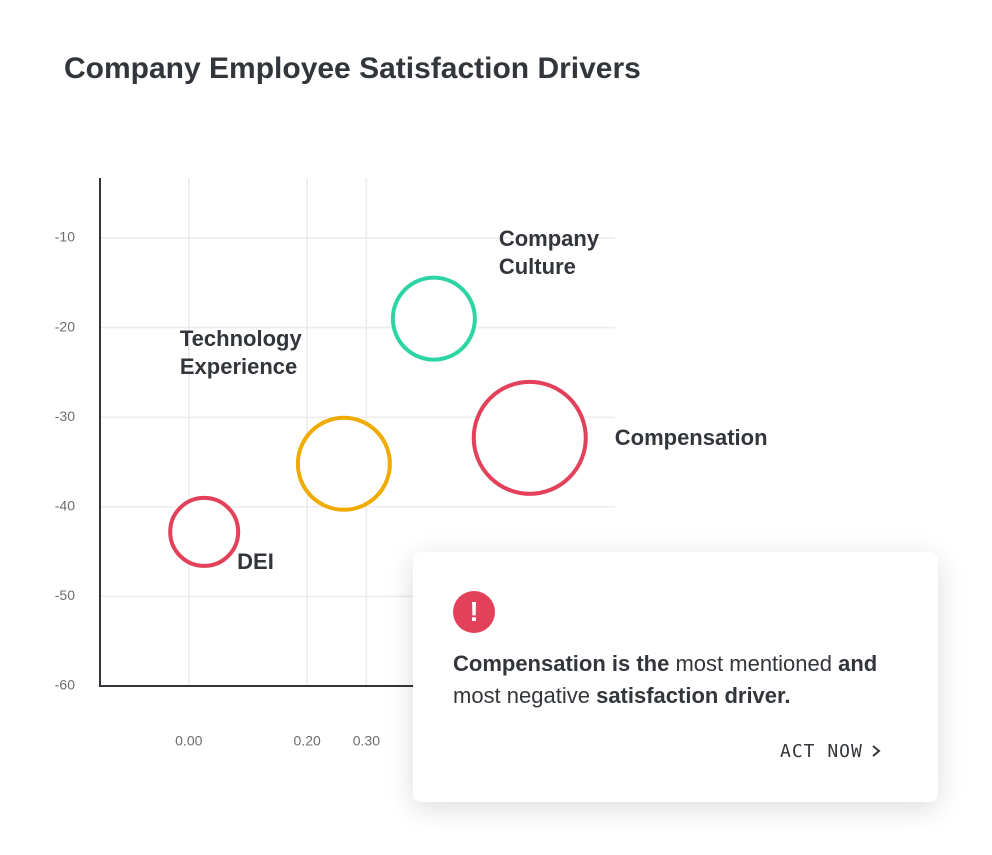  What do you see at coordinates (366, 741) in the screenshot?
I see `x-tick-label: 0.30` at bounding box center [366, 741].